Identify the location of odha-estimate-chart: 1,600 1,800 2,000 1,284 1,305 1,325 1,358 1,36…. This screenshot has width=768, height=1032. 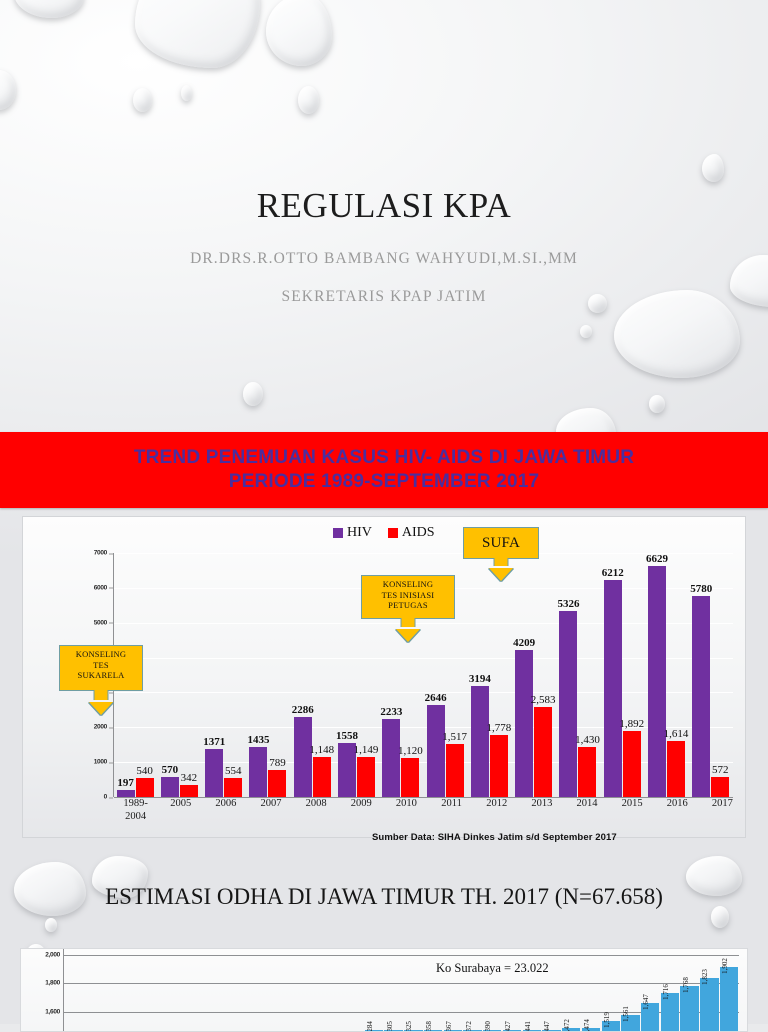
(384, 990).